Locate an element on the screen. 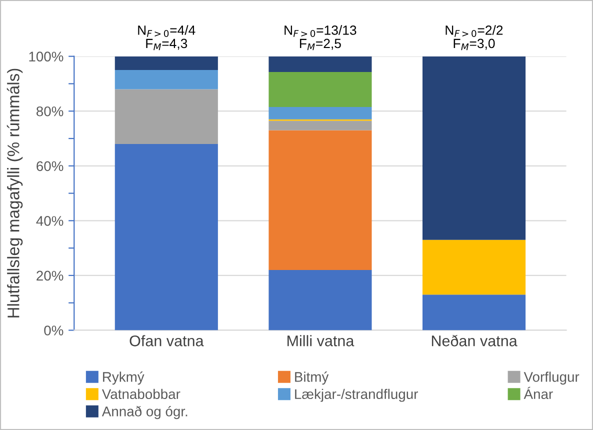 Image resolution: width=593 pixels, height=430 pixels. y-tick-label: 0% is located at coordinates (54, 331).